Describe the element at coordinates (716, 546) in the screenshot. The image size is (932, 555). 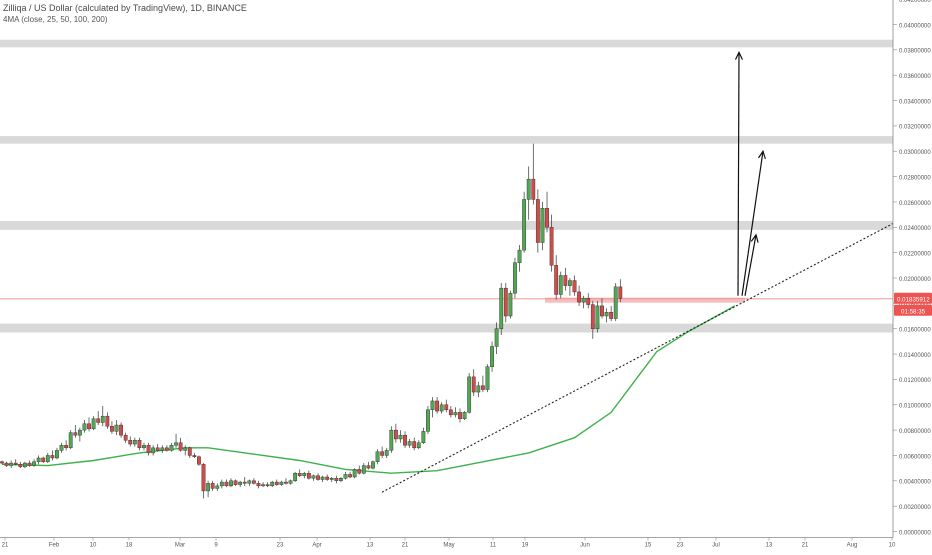
I see `time-axis-label: Jul` at that location.